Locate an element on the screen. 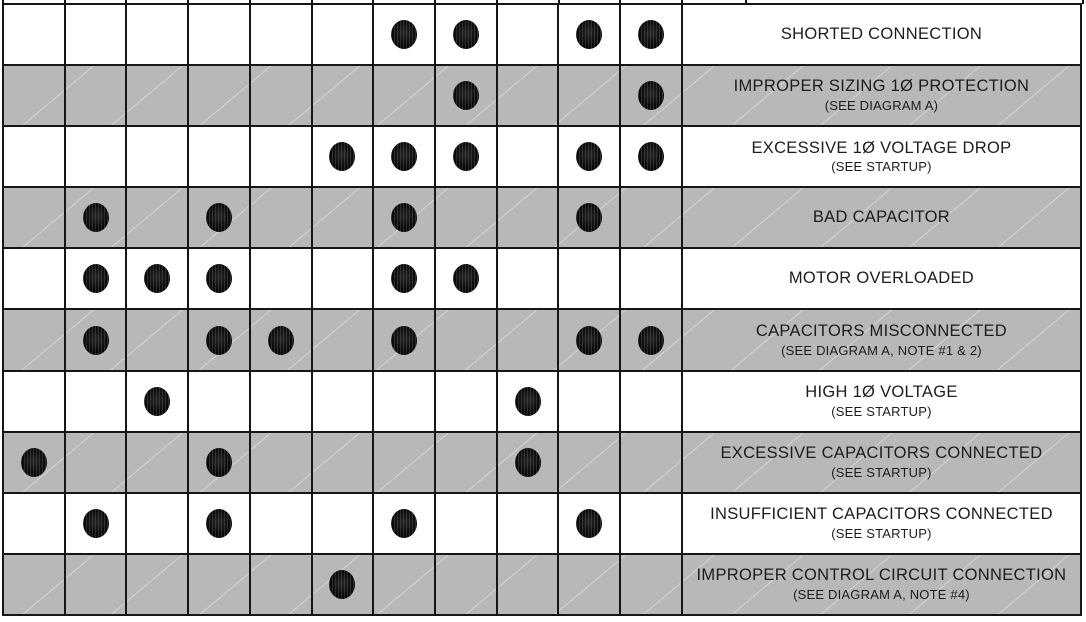  cause-label: BAD CAPACITOR is located at coordinates (881, 216).